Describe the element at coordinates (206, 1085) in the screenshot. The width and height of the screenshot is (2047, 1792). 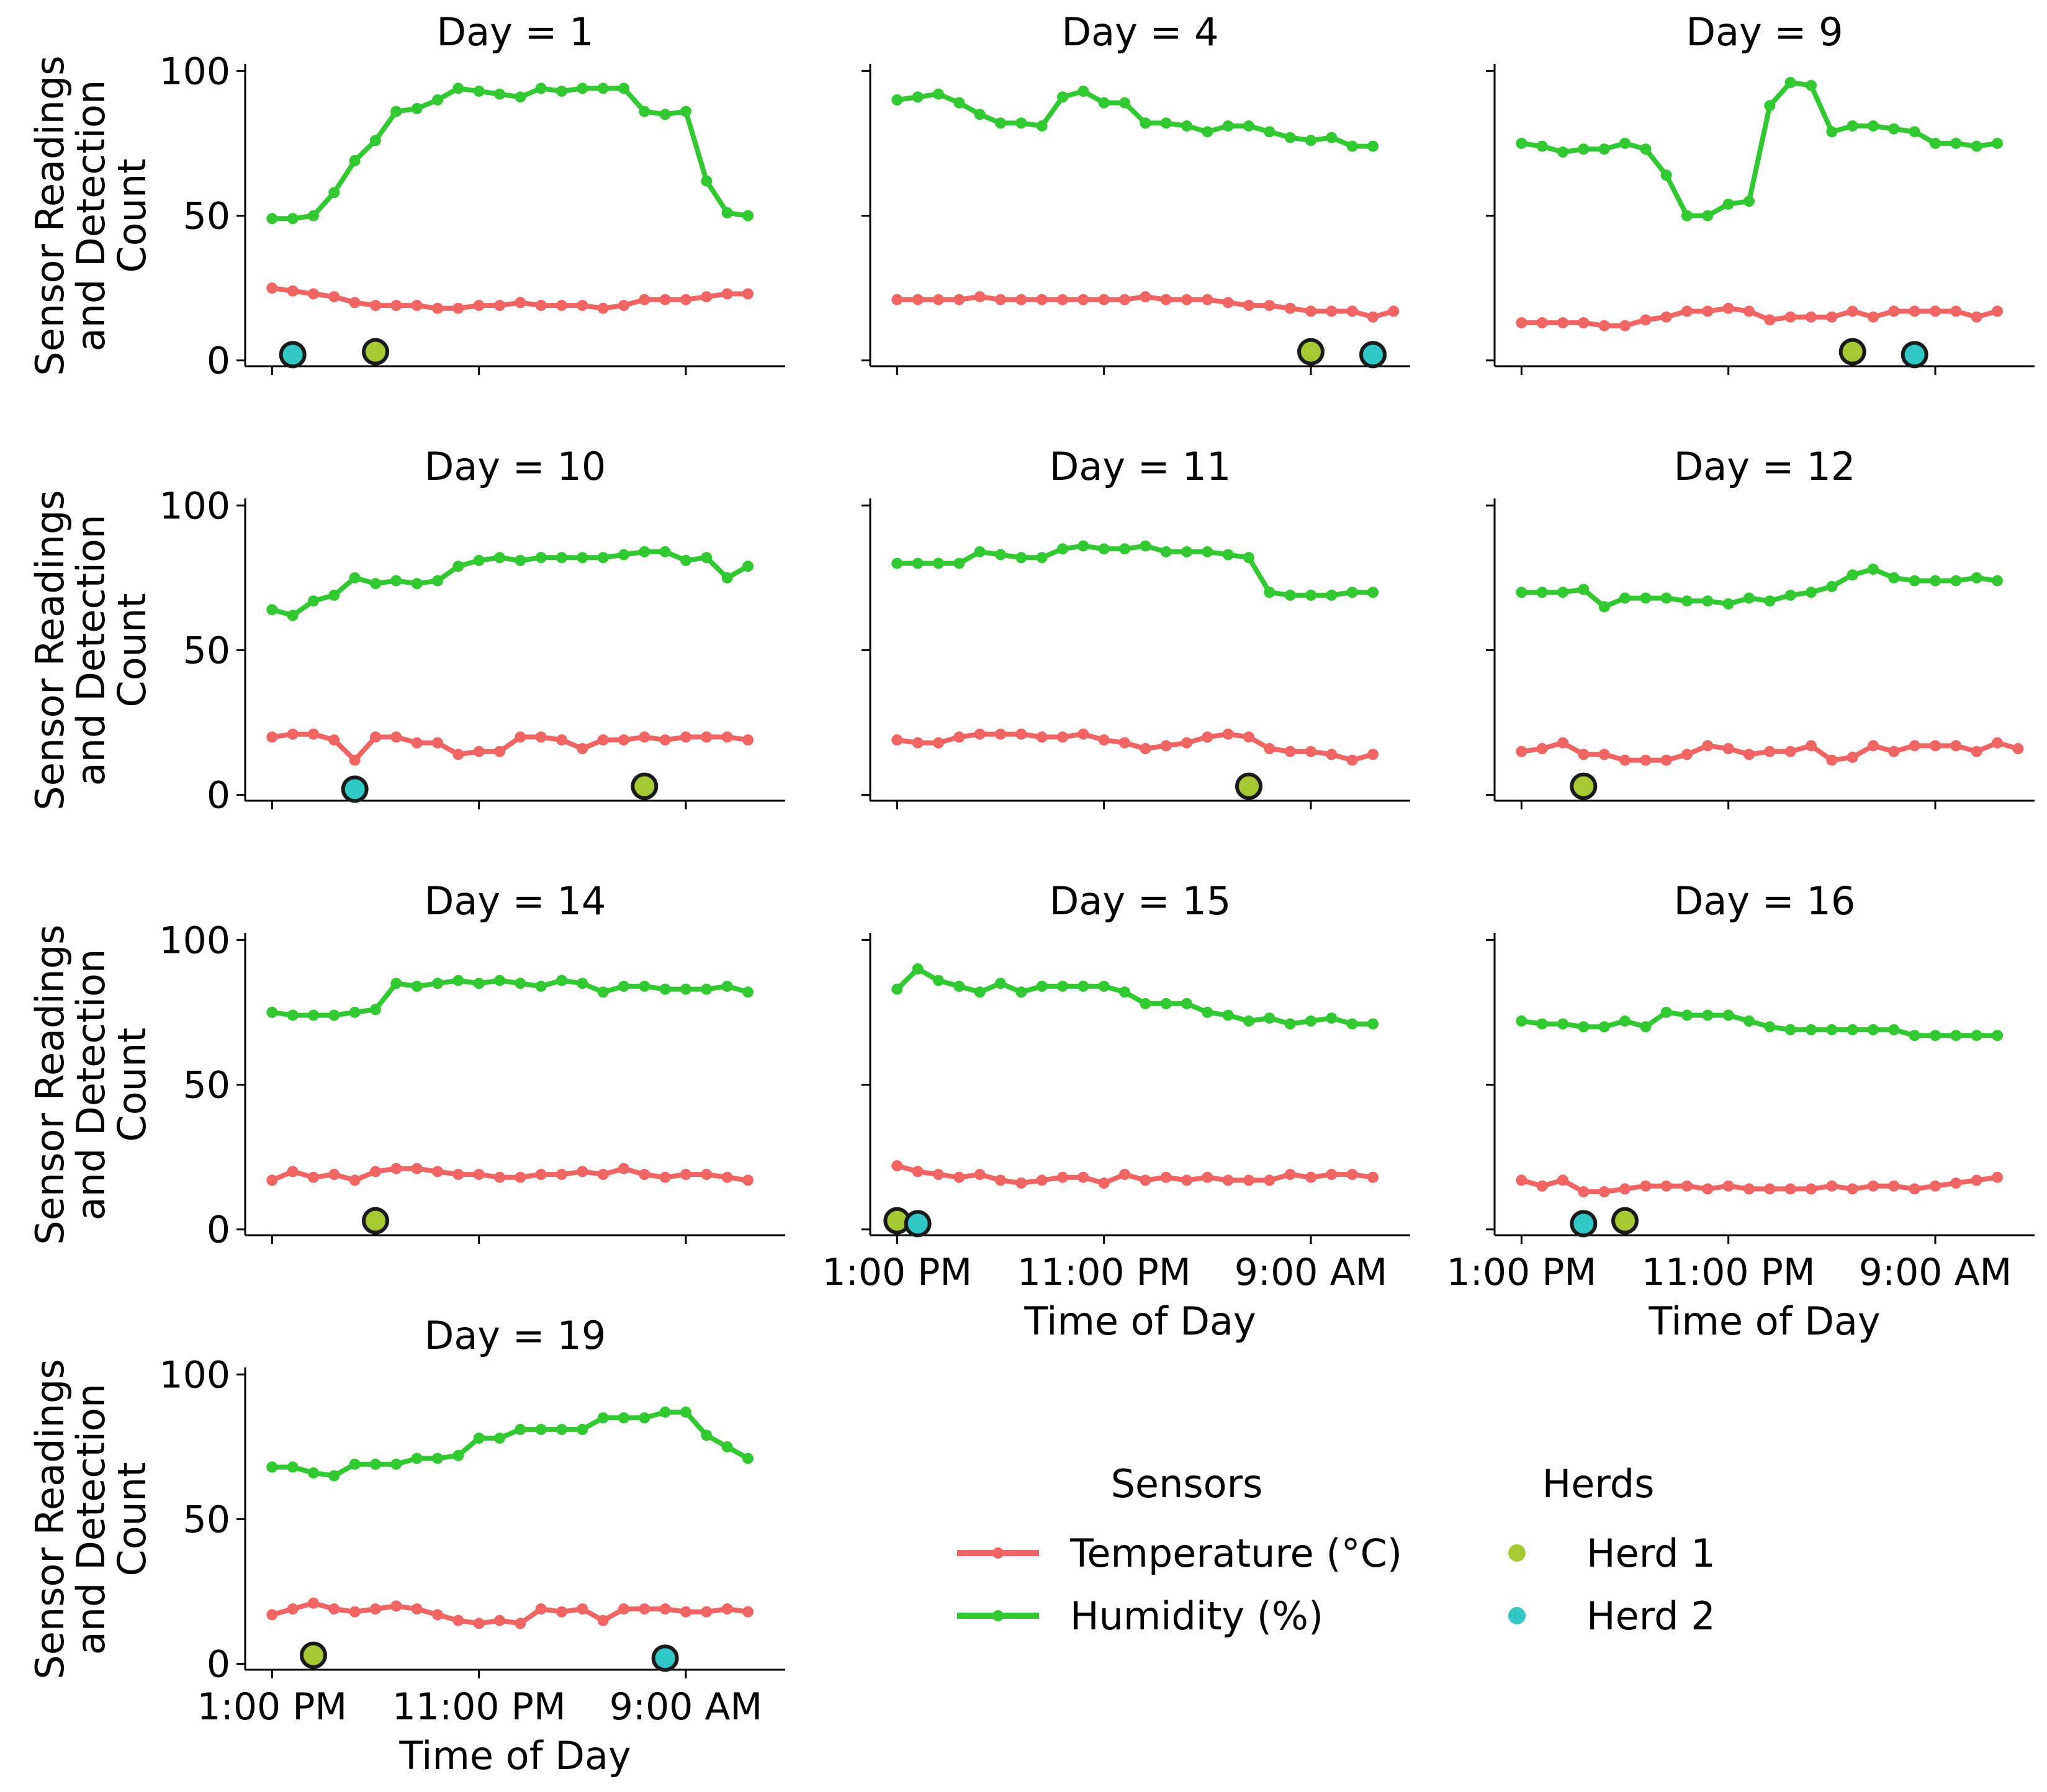
I see `y-tick-label: 50` at that location.